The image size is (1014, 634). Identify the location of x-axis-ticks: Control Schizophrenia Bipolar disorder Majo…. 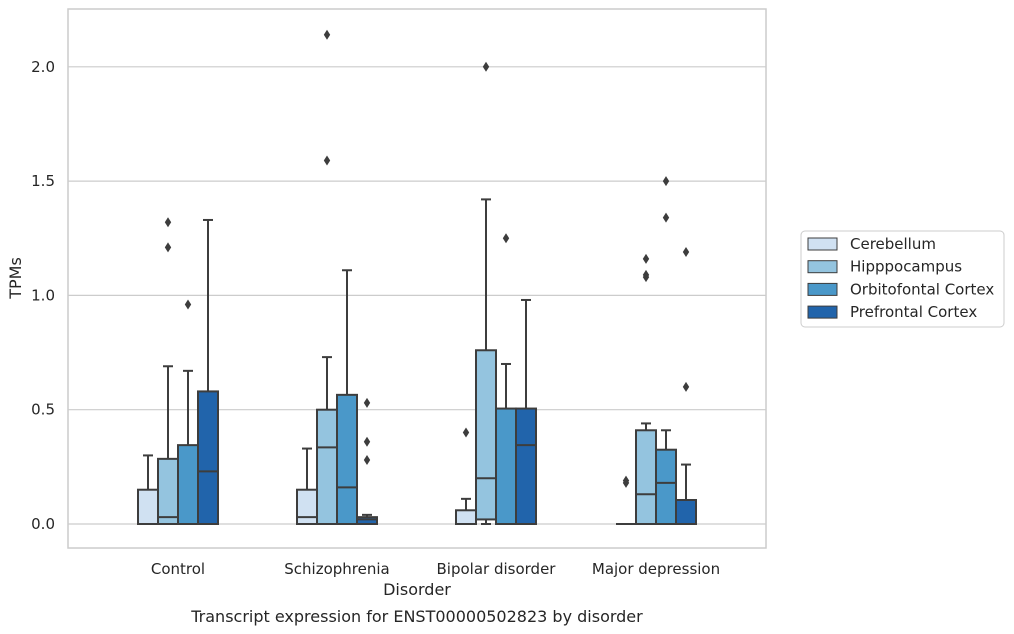
(435, 569).